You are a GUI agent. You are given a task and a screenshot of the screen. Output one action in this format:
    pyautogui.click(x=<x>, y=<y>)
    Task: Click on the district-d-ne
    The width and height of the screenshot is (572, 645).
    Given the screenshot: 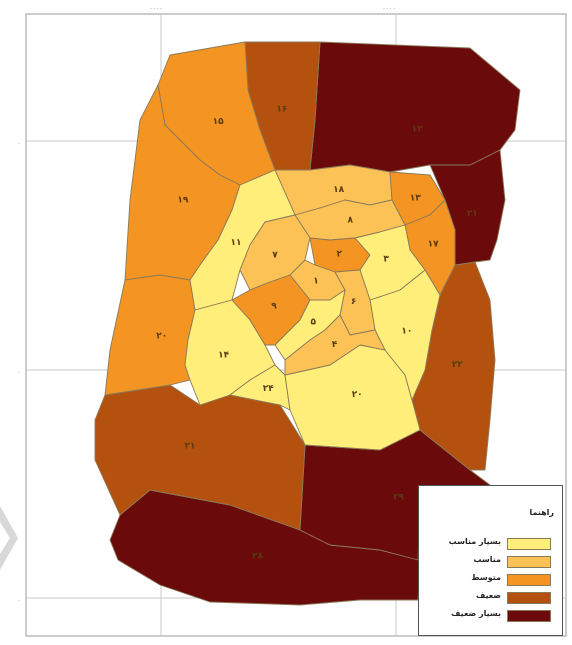 What is the action you would take?
    pyautogui.click(x=415, y=107)
    